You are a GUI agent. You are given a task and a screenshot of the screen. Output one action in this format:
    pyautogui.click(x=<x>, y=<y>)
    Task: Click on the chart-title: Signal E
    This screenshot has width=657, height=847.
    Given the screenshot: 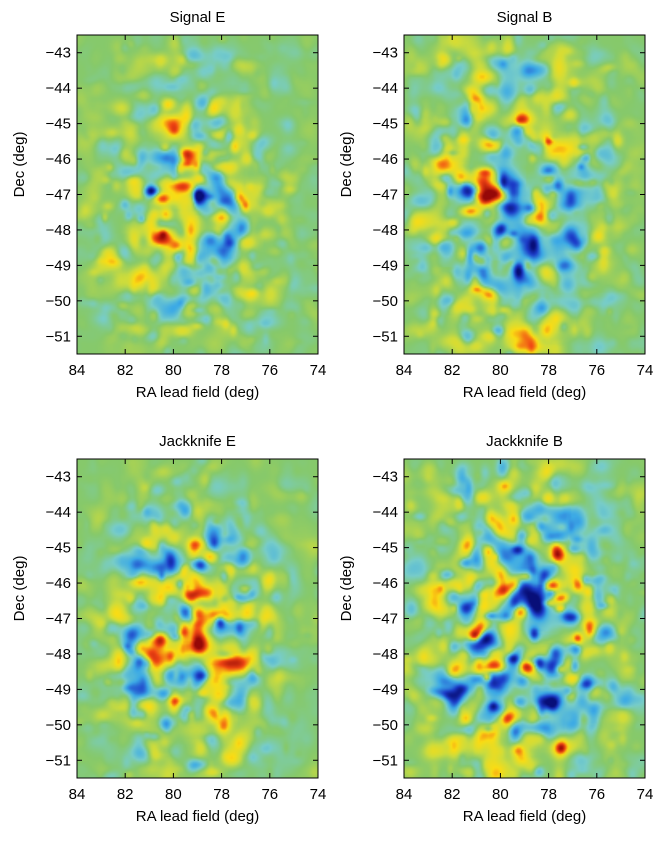 What is the action you would take?
    pyautogui.click(x=198, y=17)
    